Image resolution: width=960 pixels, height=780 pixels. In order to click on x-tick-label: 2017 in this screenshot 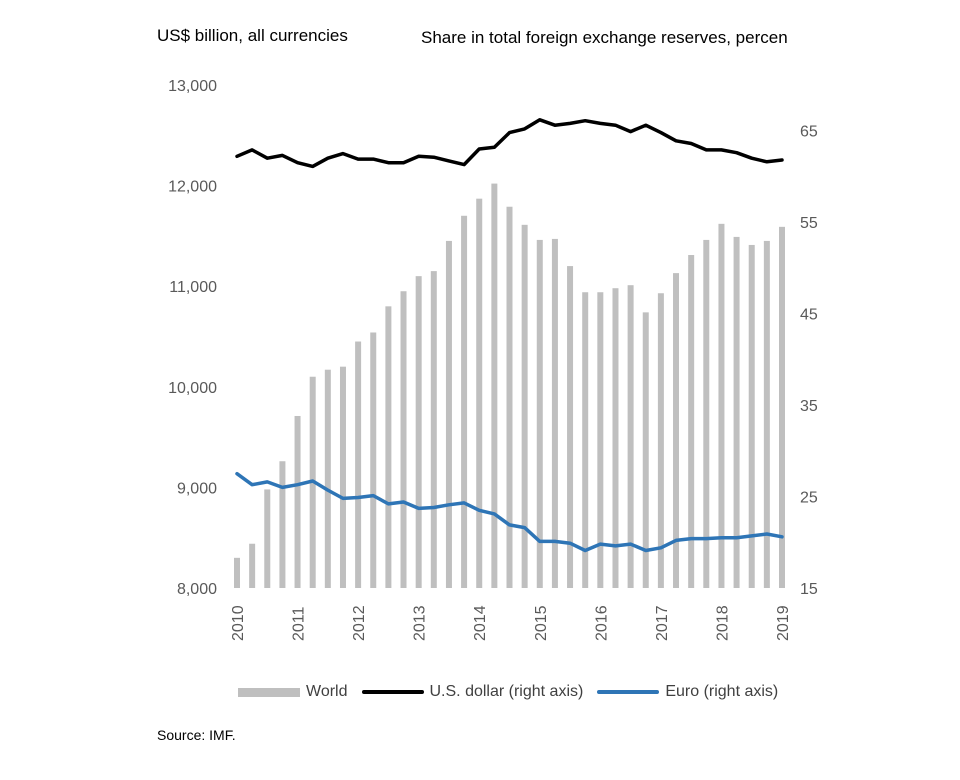, I will do `click(662, 623)`.